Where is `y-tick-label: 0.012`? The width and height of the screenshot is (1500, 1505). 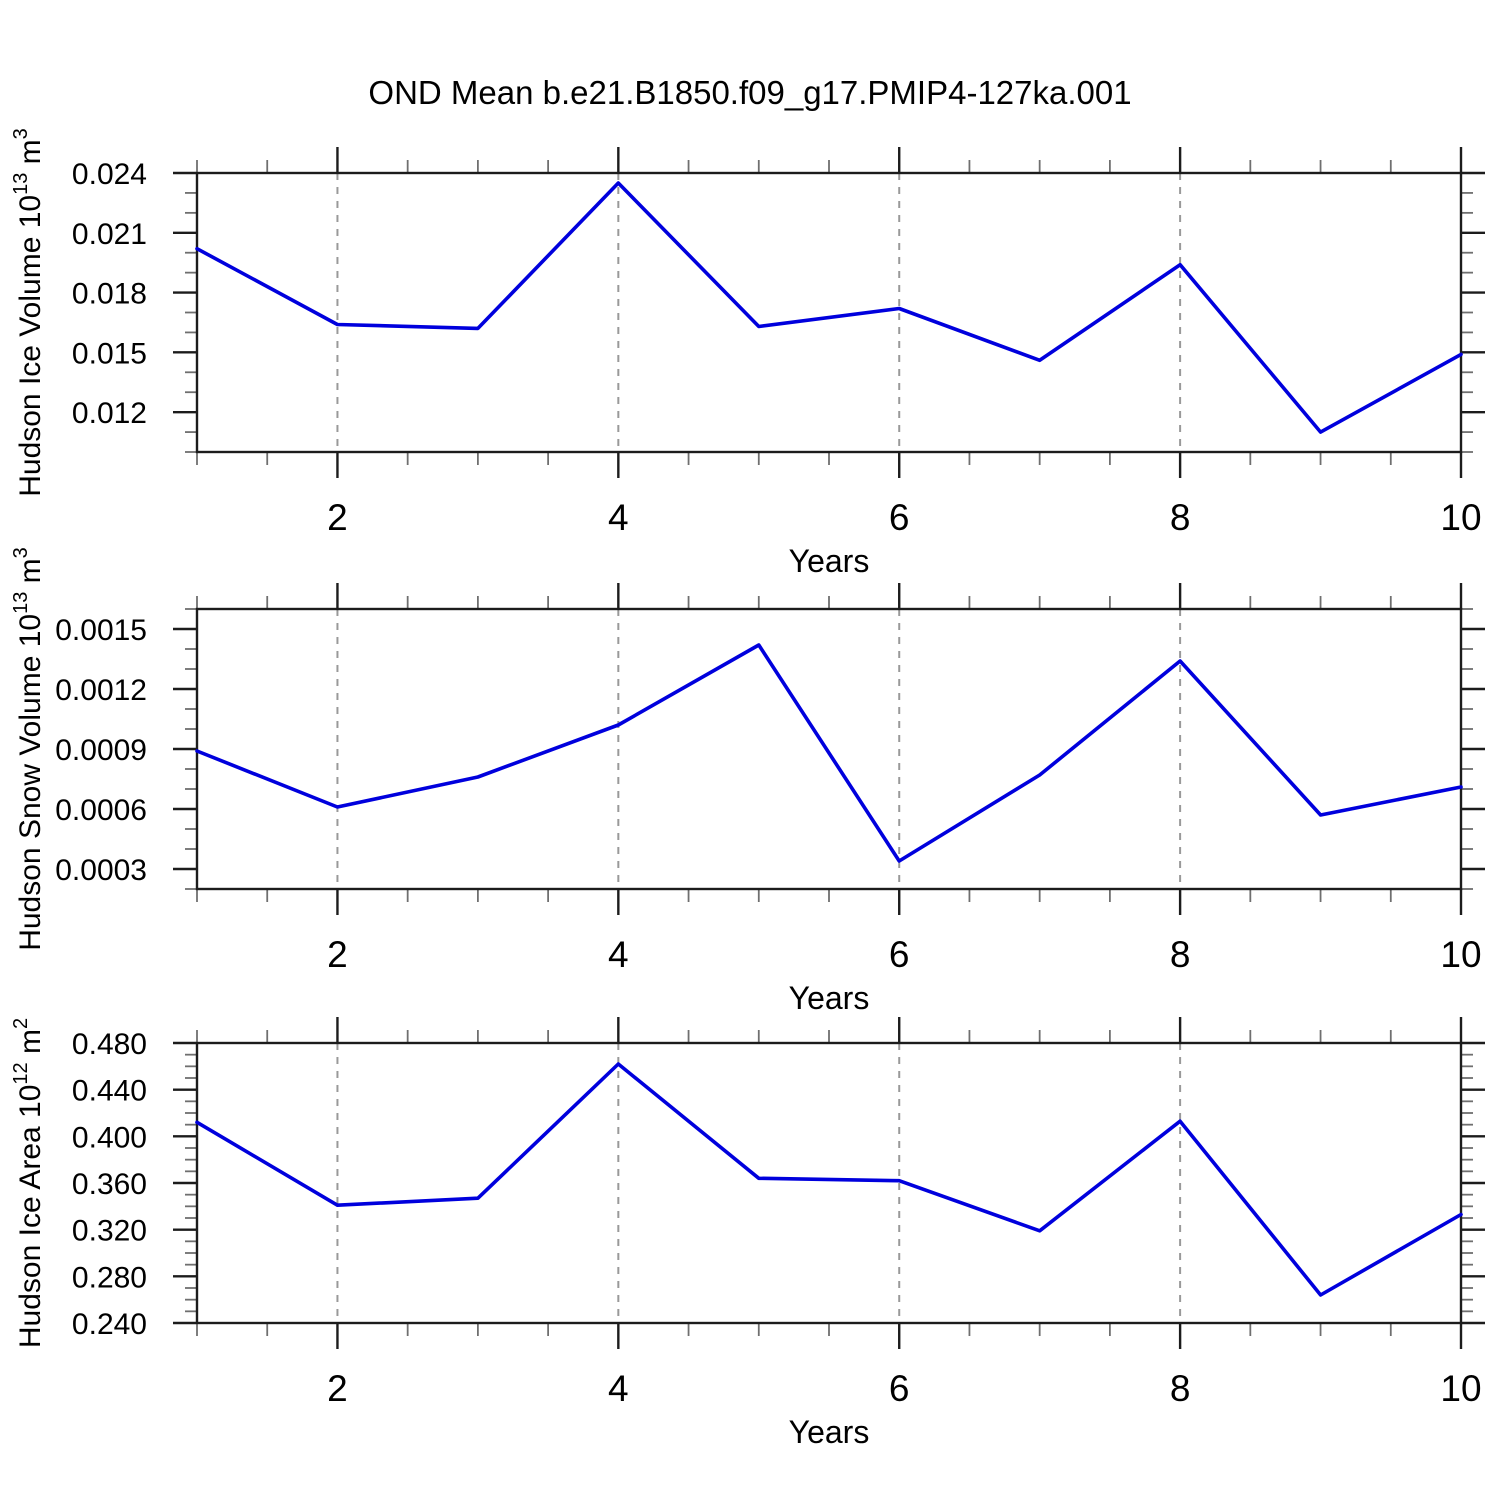
y-tick-label: 0.012 is located at coordinates (109, 413).